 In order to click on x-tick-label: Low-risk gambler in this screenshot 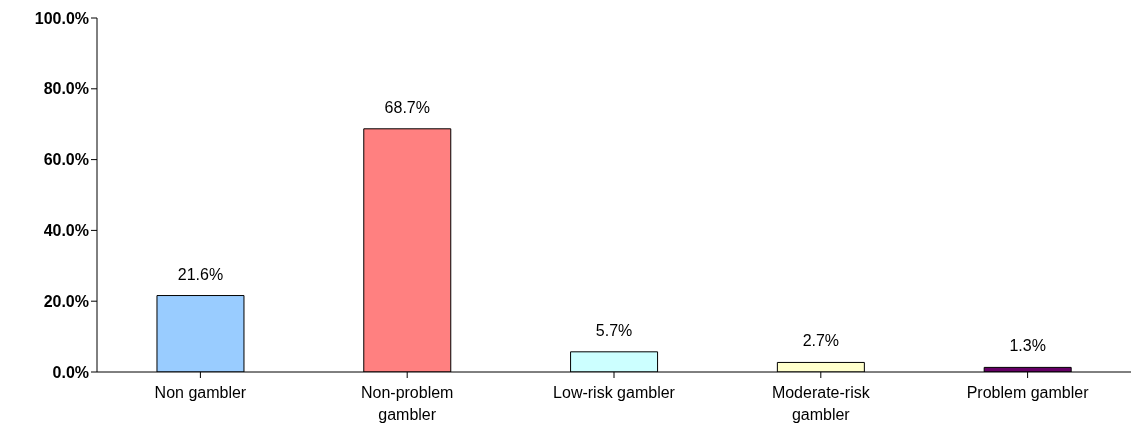, I will do `click(614, 392)`.